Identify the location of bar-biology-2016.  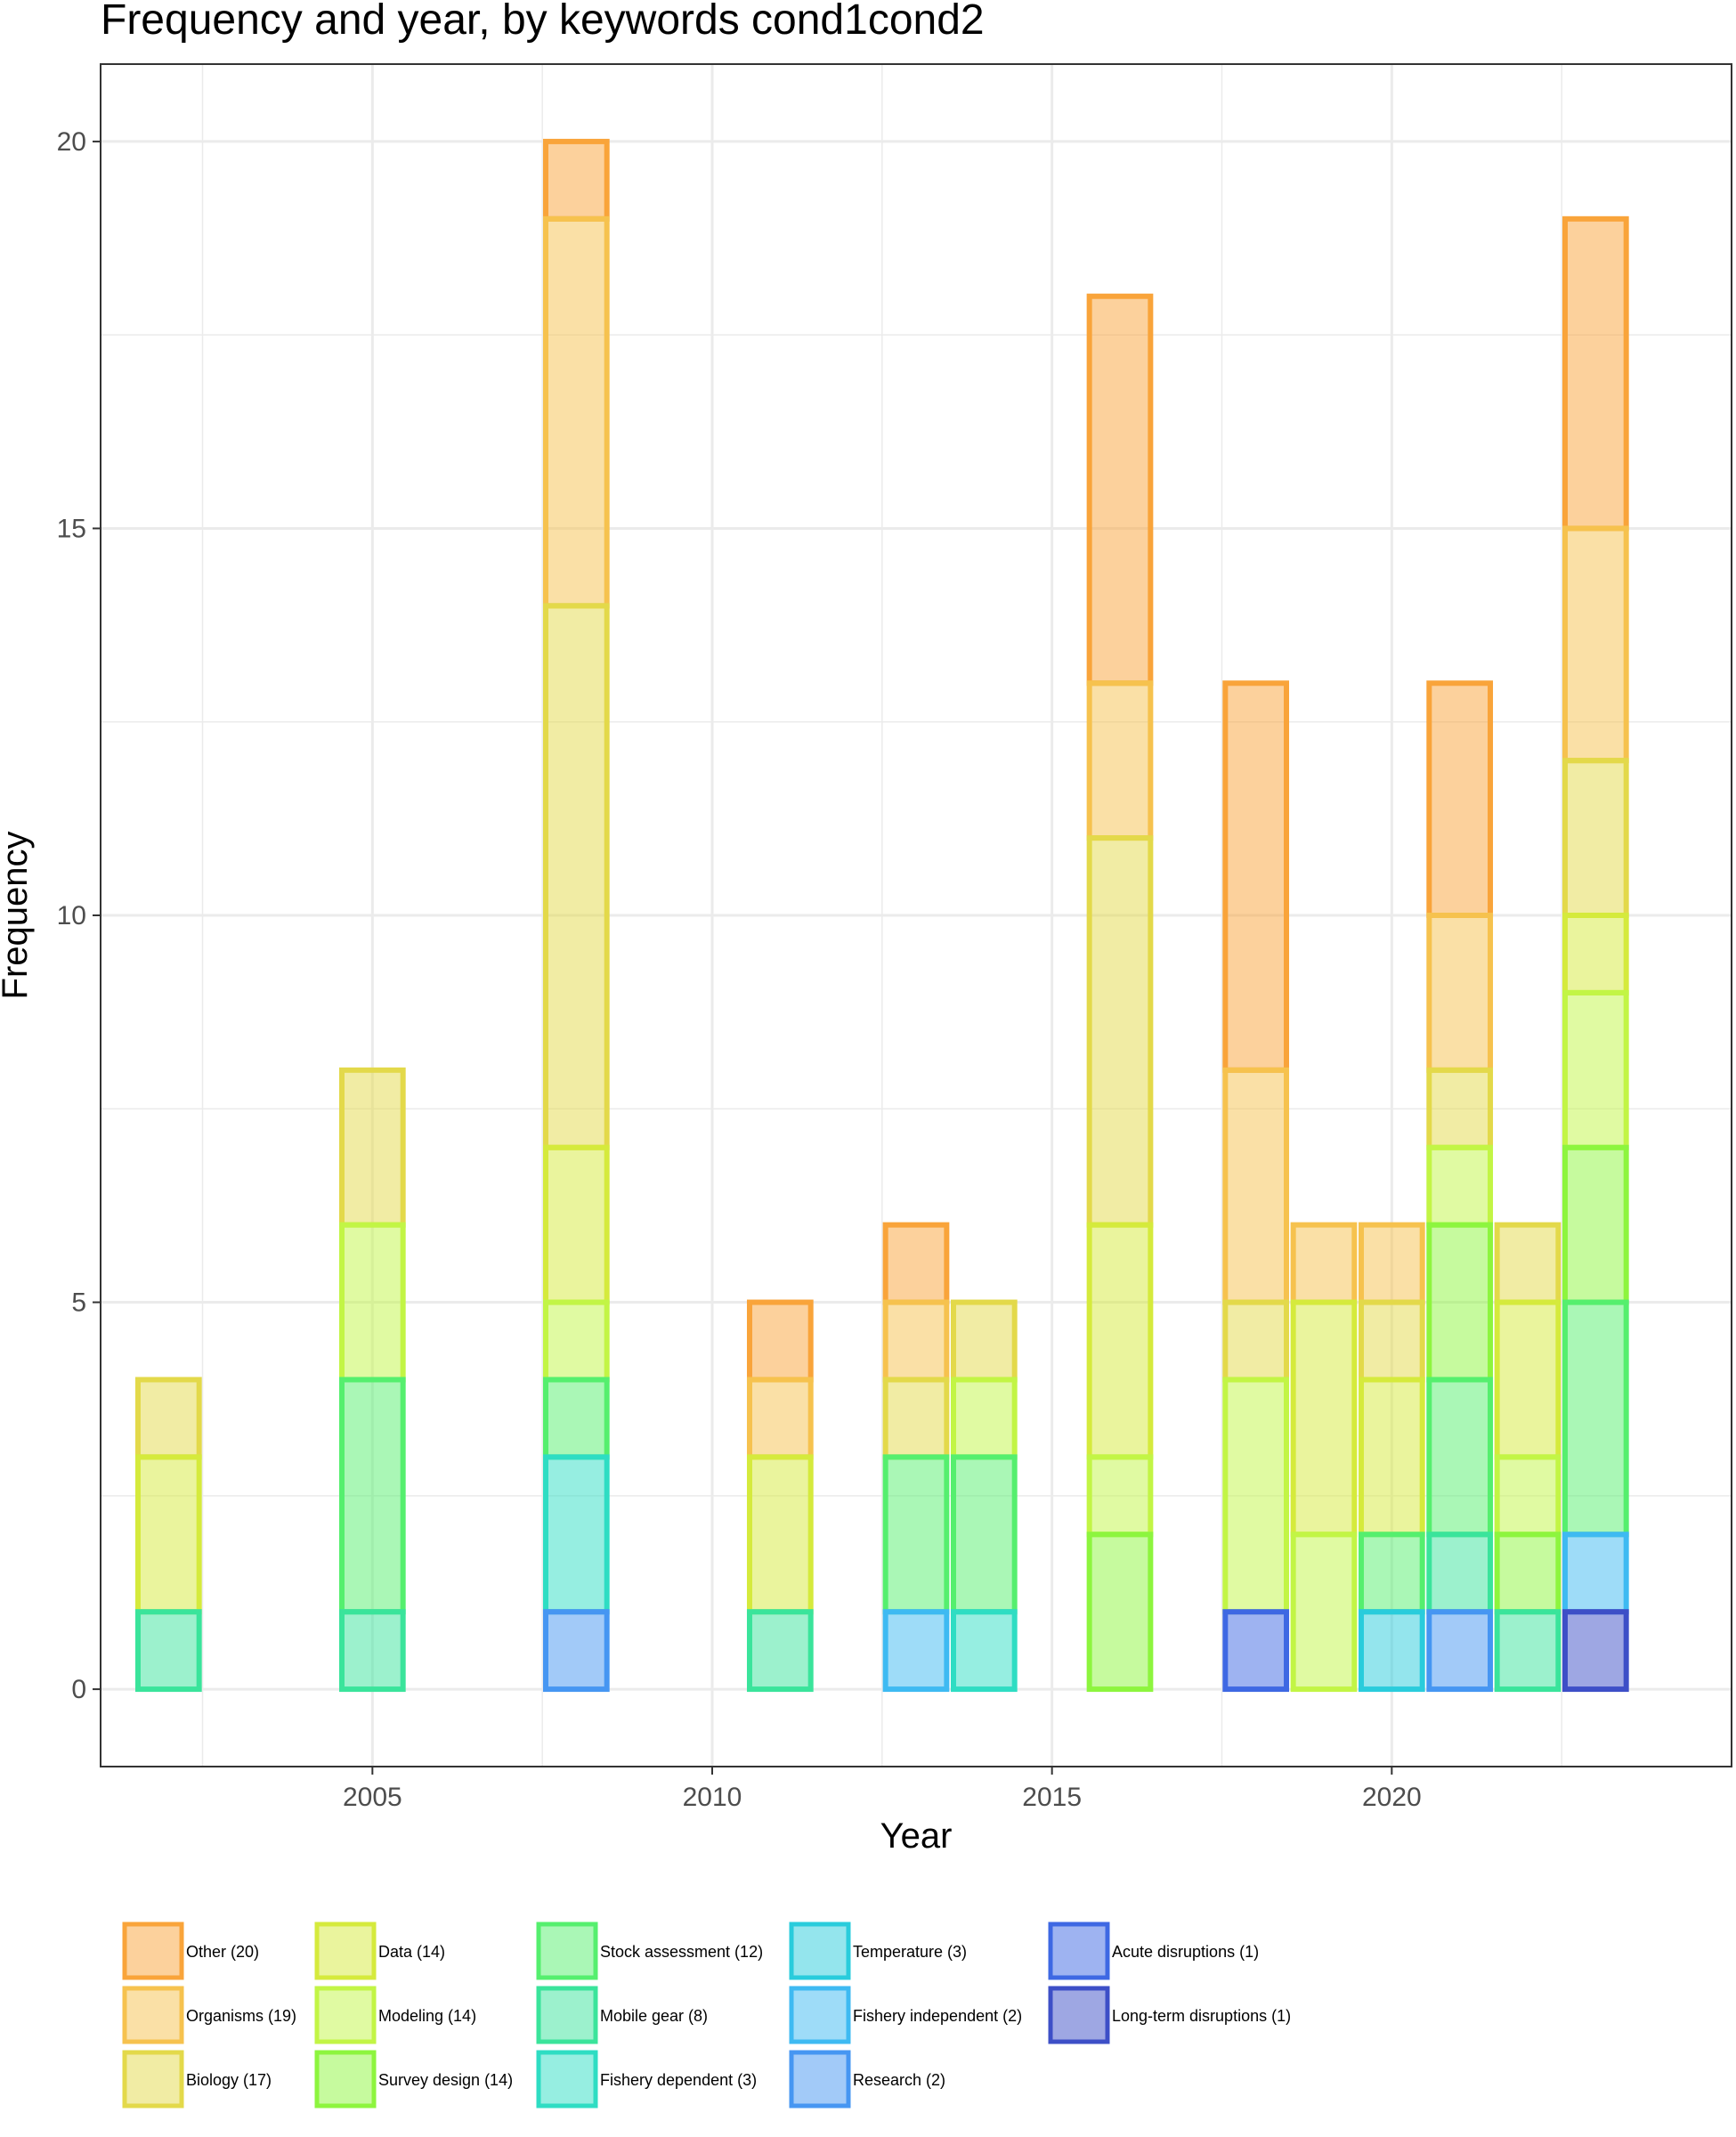
(1120, 1031).